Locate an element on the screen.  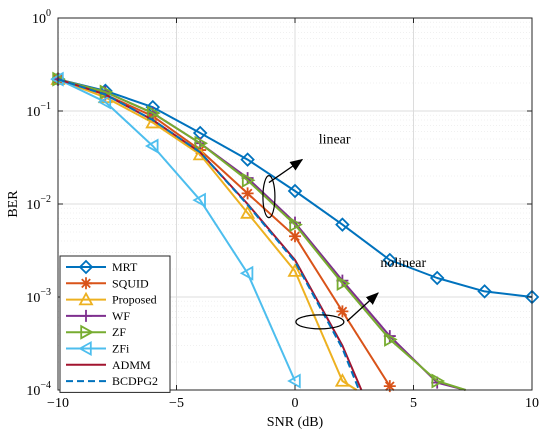
legend-label: ADMM is located at coordinates (131, 365).